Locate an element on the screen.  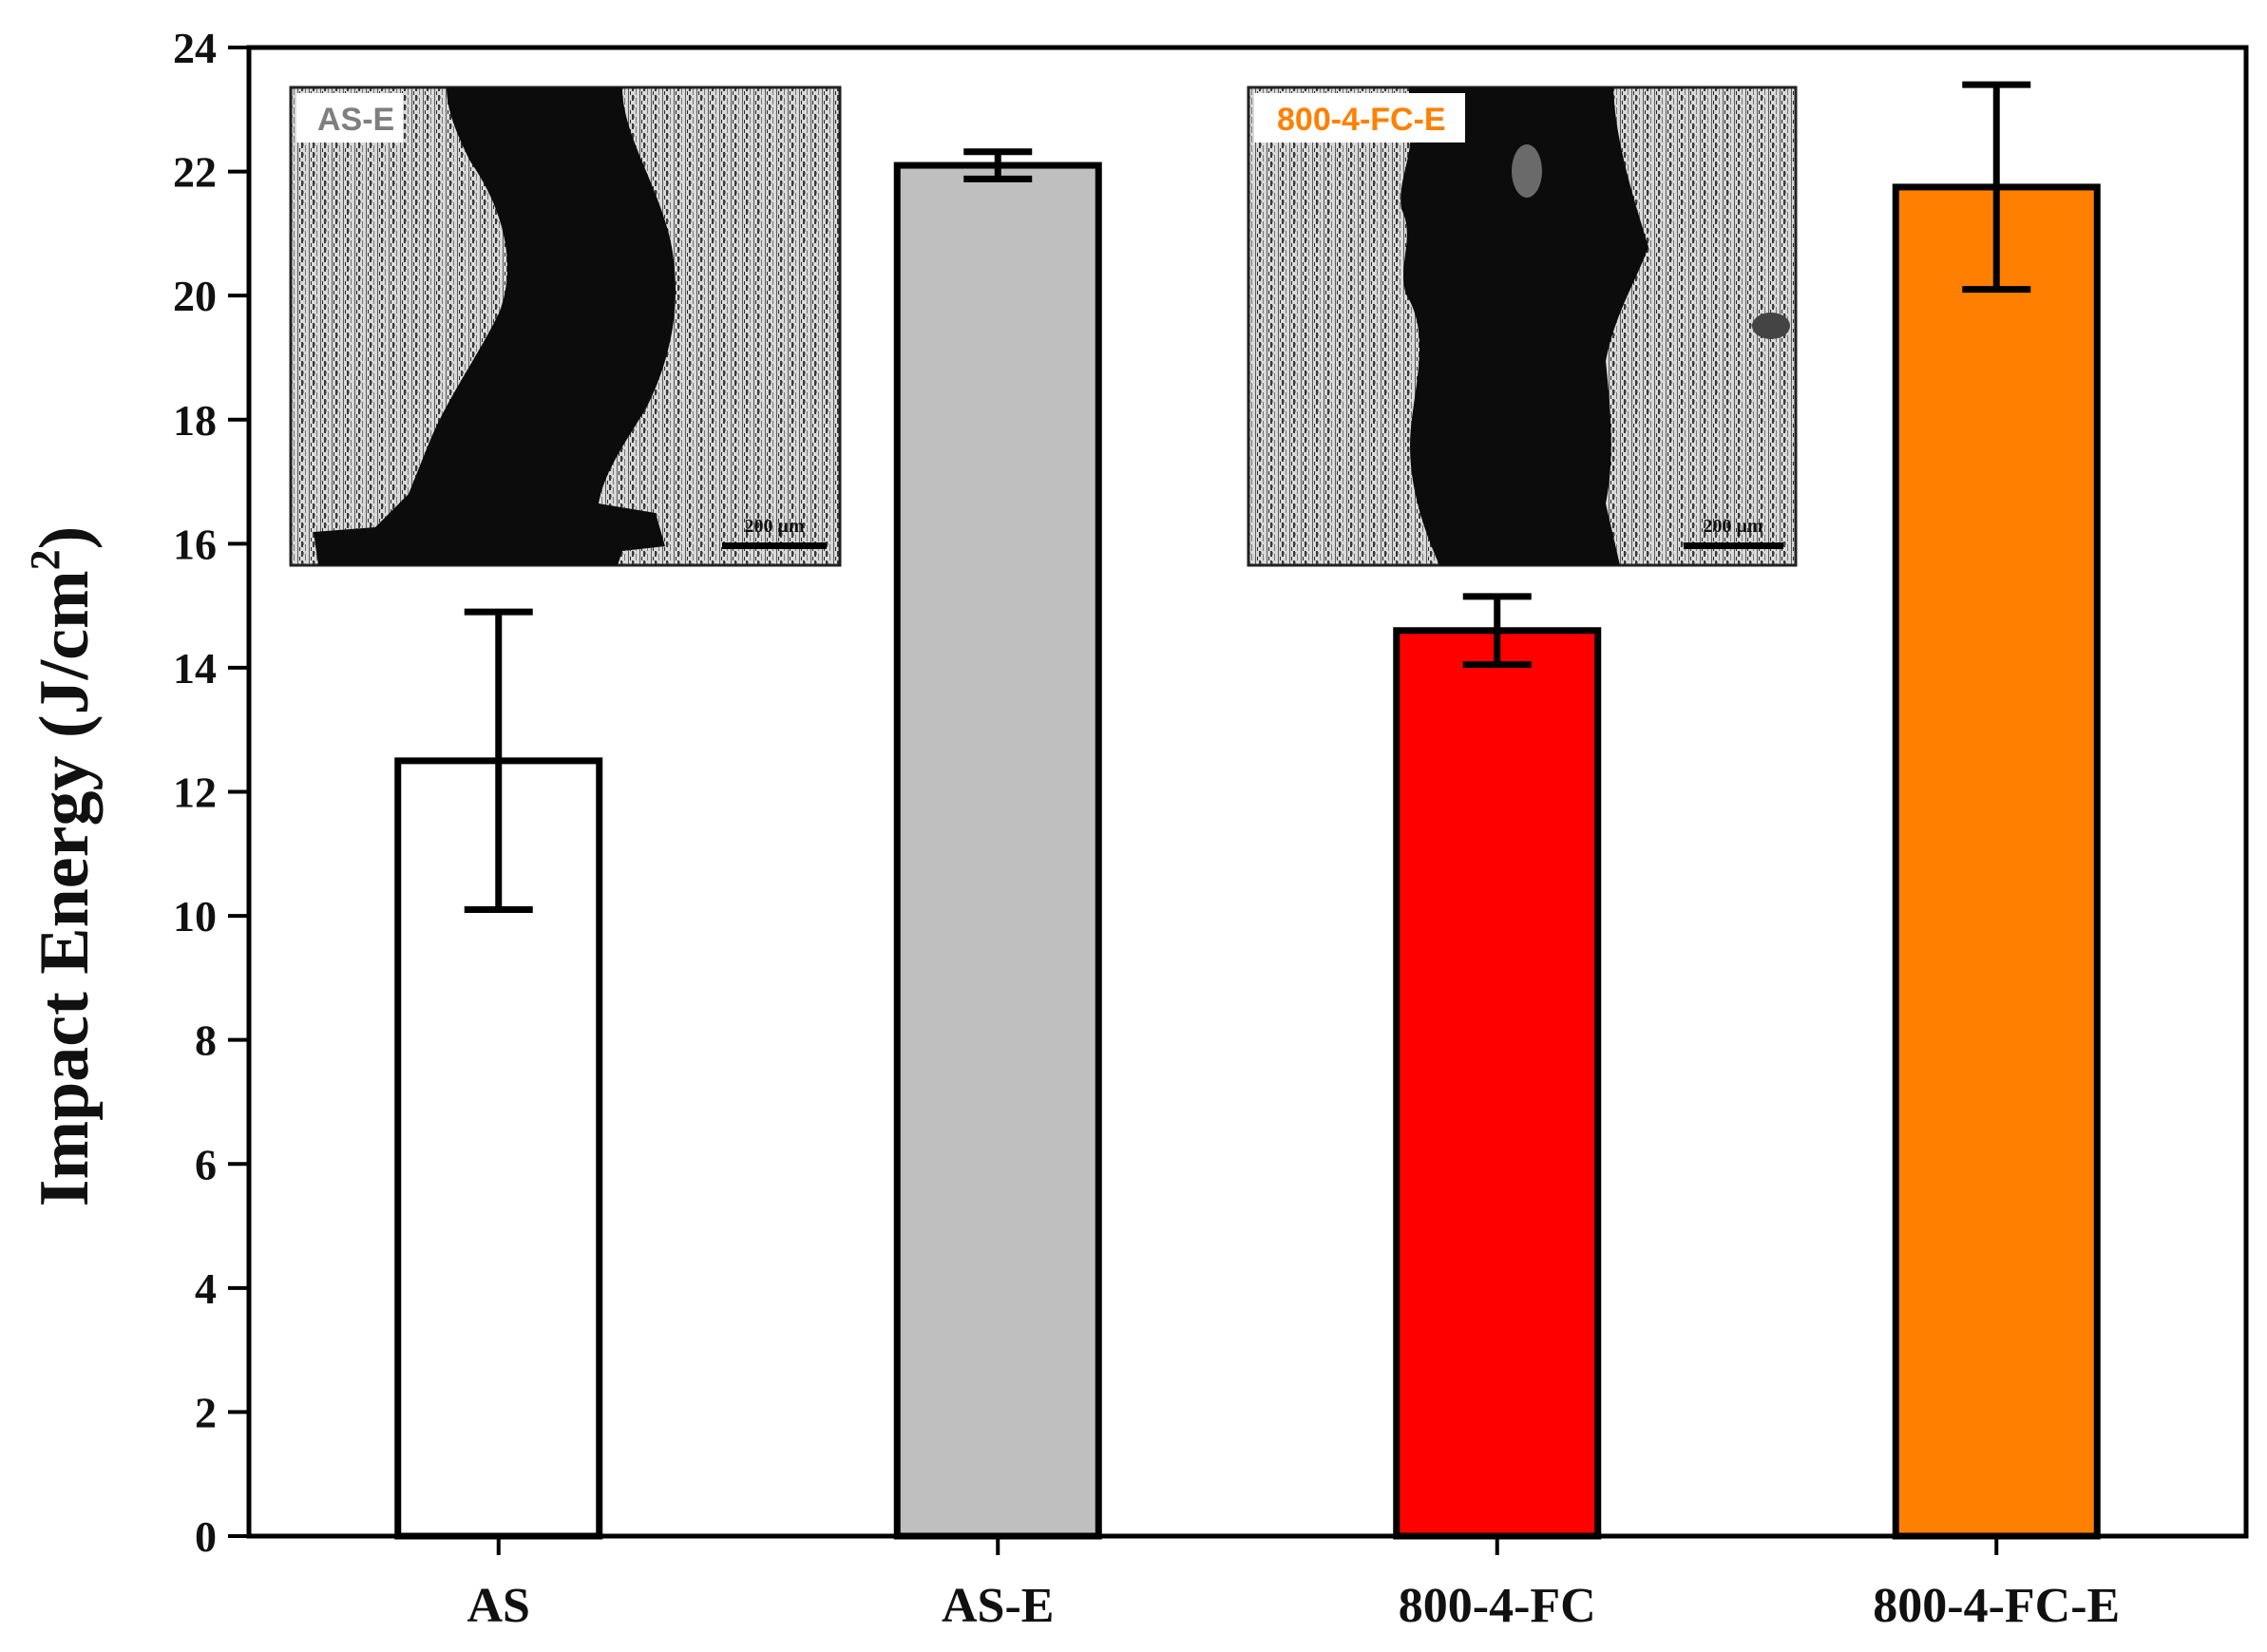
y-tick-label: 20 is located at coordinates (195, 296).